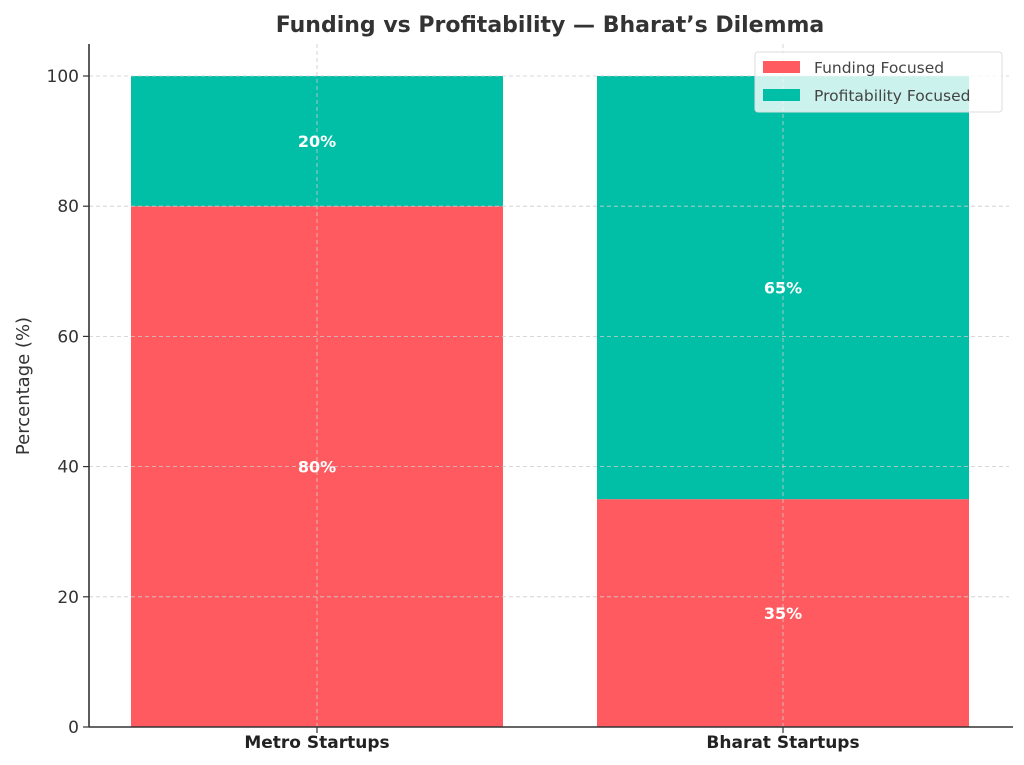  What do you see at coordinates (781, 67) in the screenshot?
I see `legend-swatch-funding` at bounding box center [781, 67].